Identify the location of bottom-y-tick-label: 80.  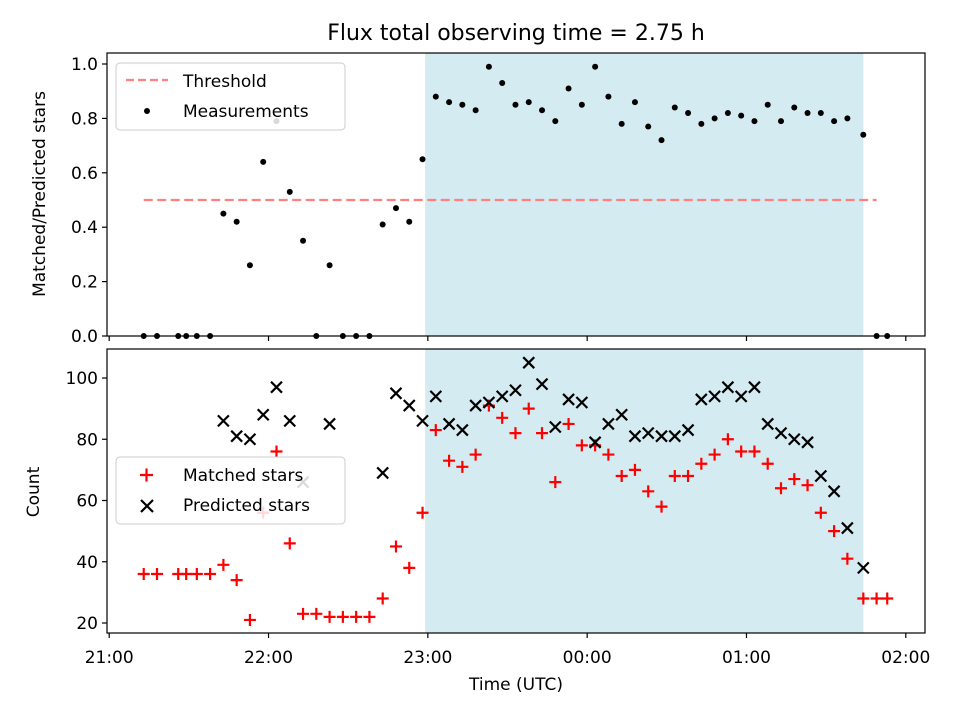
(87, 440).